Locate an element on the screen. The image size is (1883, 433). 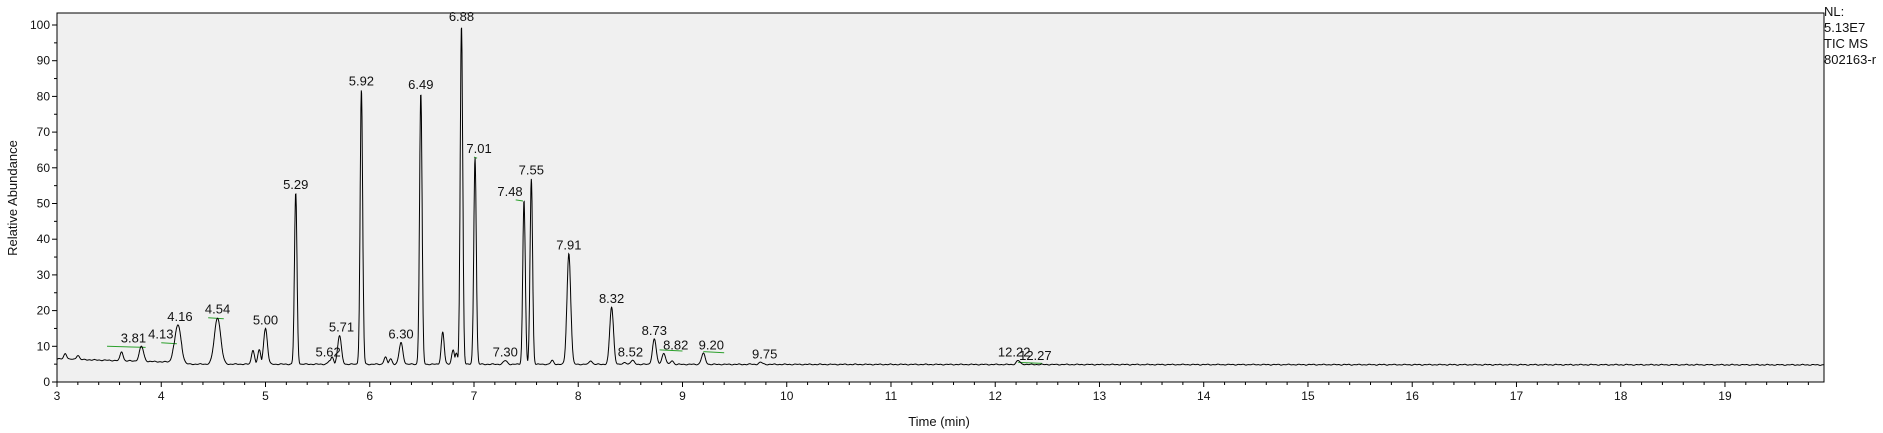
peak-label: 12.27 is located at coordinates (1035, 355).